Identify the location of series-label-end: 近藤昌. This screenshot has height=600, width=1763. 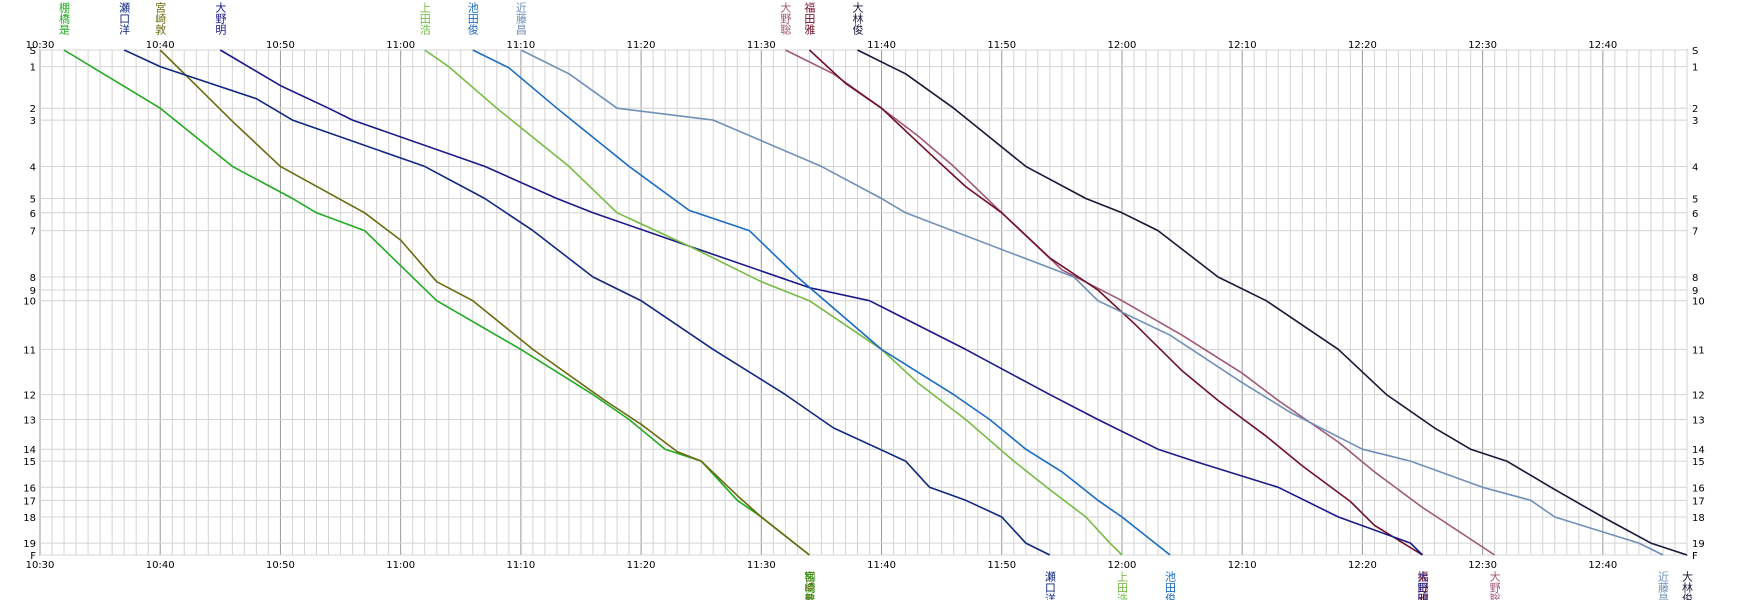
(1662, 585).